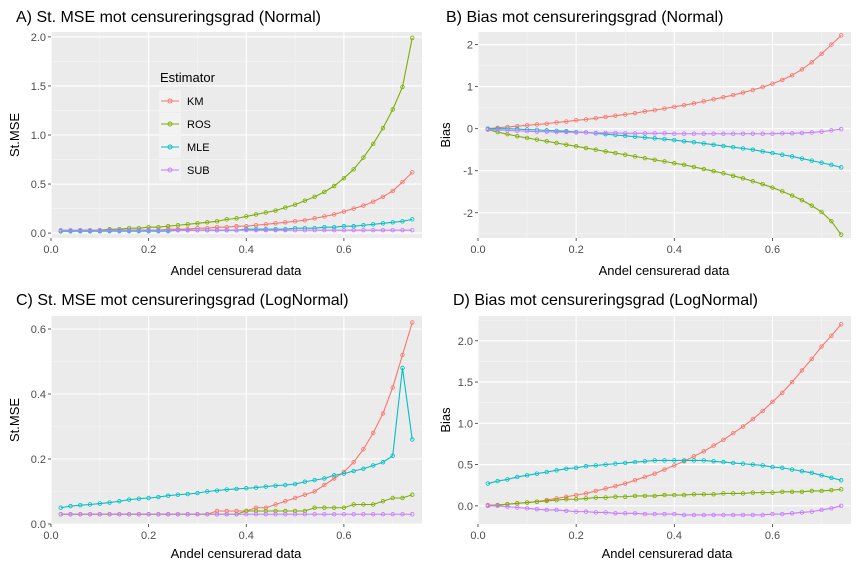 This screenshot has width=861, height=566. Describe the element at coordinates (170, 124) in the screenshot. I see `legend-key-point` at that location.